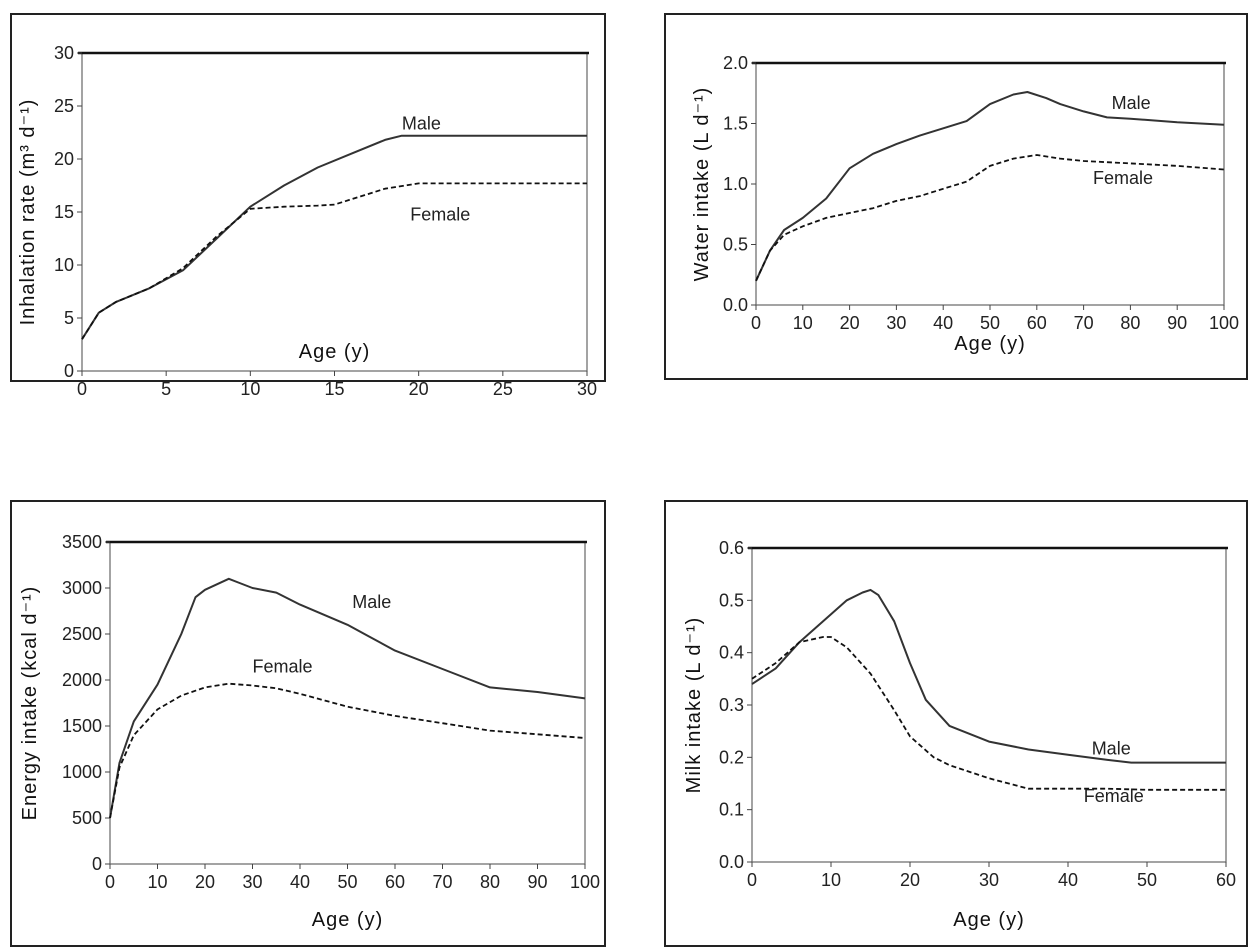 The image size is (1248, 947). What do you see at coordinates (82, 680) in the screenshot?
I see `y-tick-label: 2000` at bounding box center [82, 680].